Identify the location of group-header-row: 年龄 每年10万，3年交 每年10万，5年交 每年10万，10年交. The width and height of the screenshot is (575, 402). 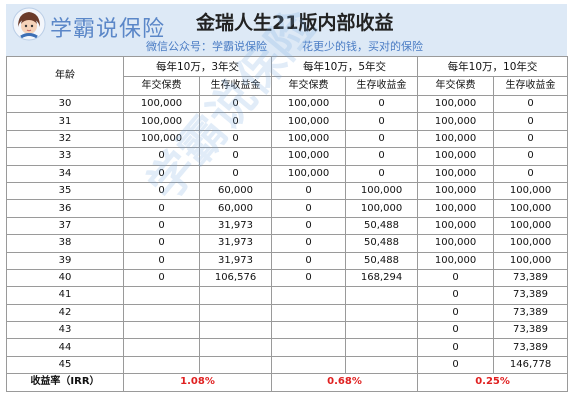
(287, 76).